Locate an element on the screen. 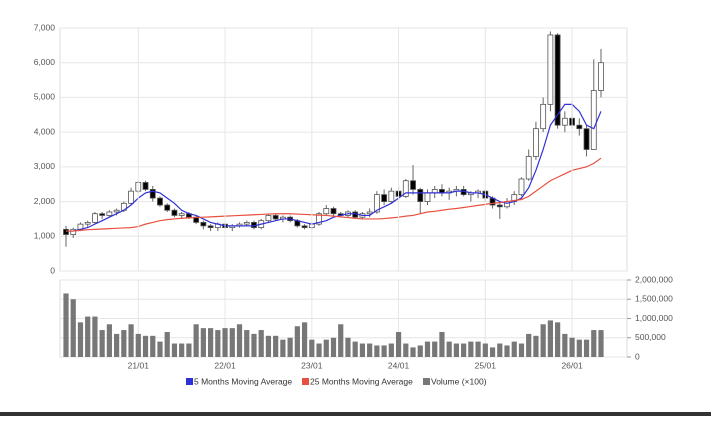 The image size is (711, 421). y-tick-label: 1,000,000 is located at coordinates (654, 318).